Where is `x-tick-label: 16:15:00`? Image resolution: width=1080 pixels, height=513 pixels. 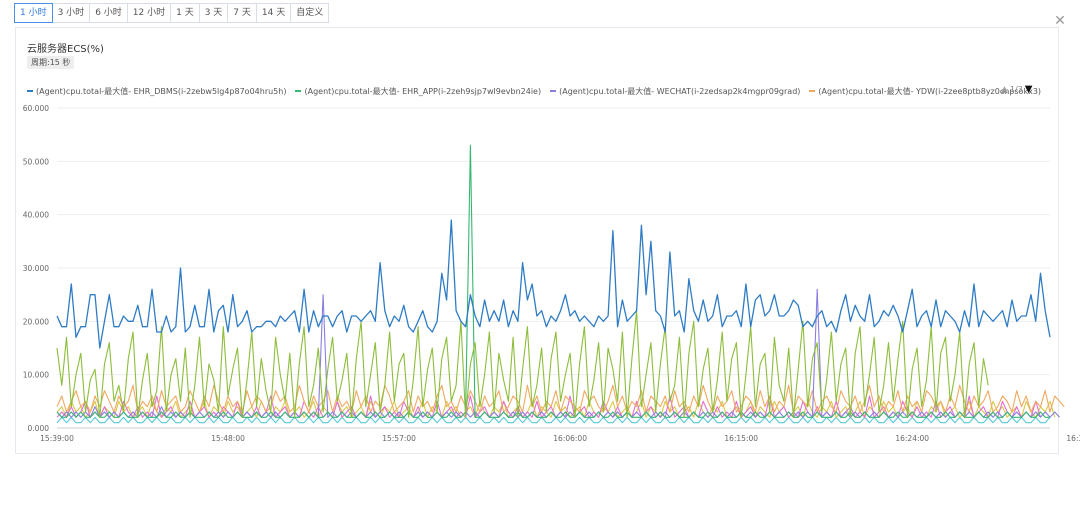 x-tick-label: 16:15:00 is located at coordinates (741, 438).